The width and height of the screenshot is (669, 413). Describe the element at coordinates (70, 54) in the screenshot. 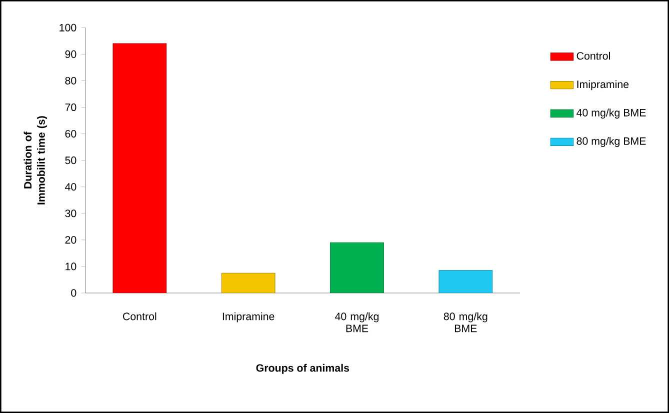

I see `y-tick-label: 90` at that location.